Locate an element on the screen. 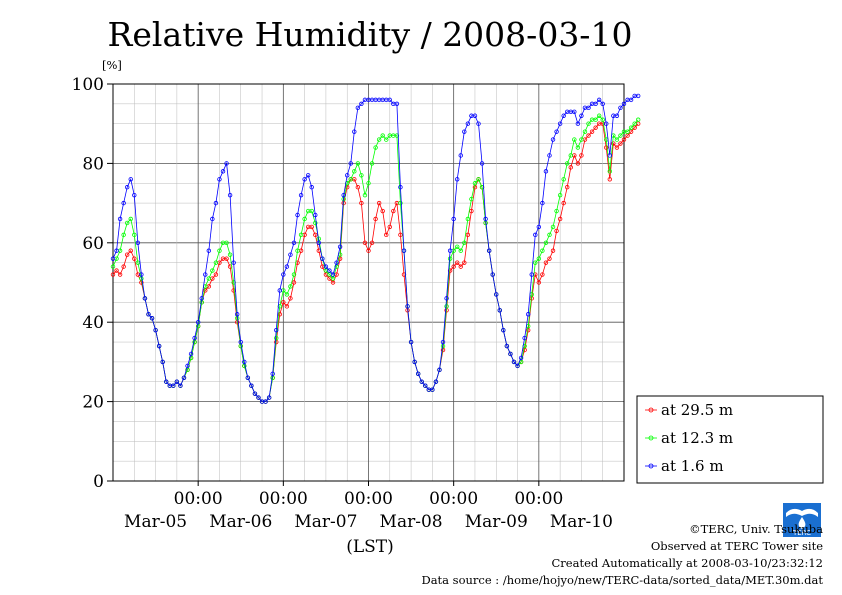 This screenshot has height=595, width=842. chart-title: Relative Humidity / 2008-03-10 is located at coordinates (370, 34).